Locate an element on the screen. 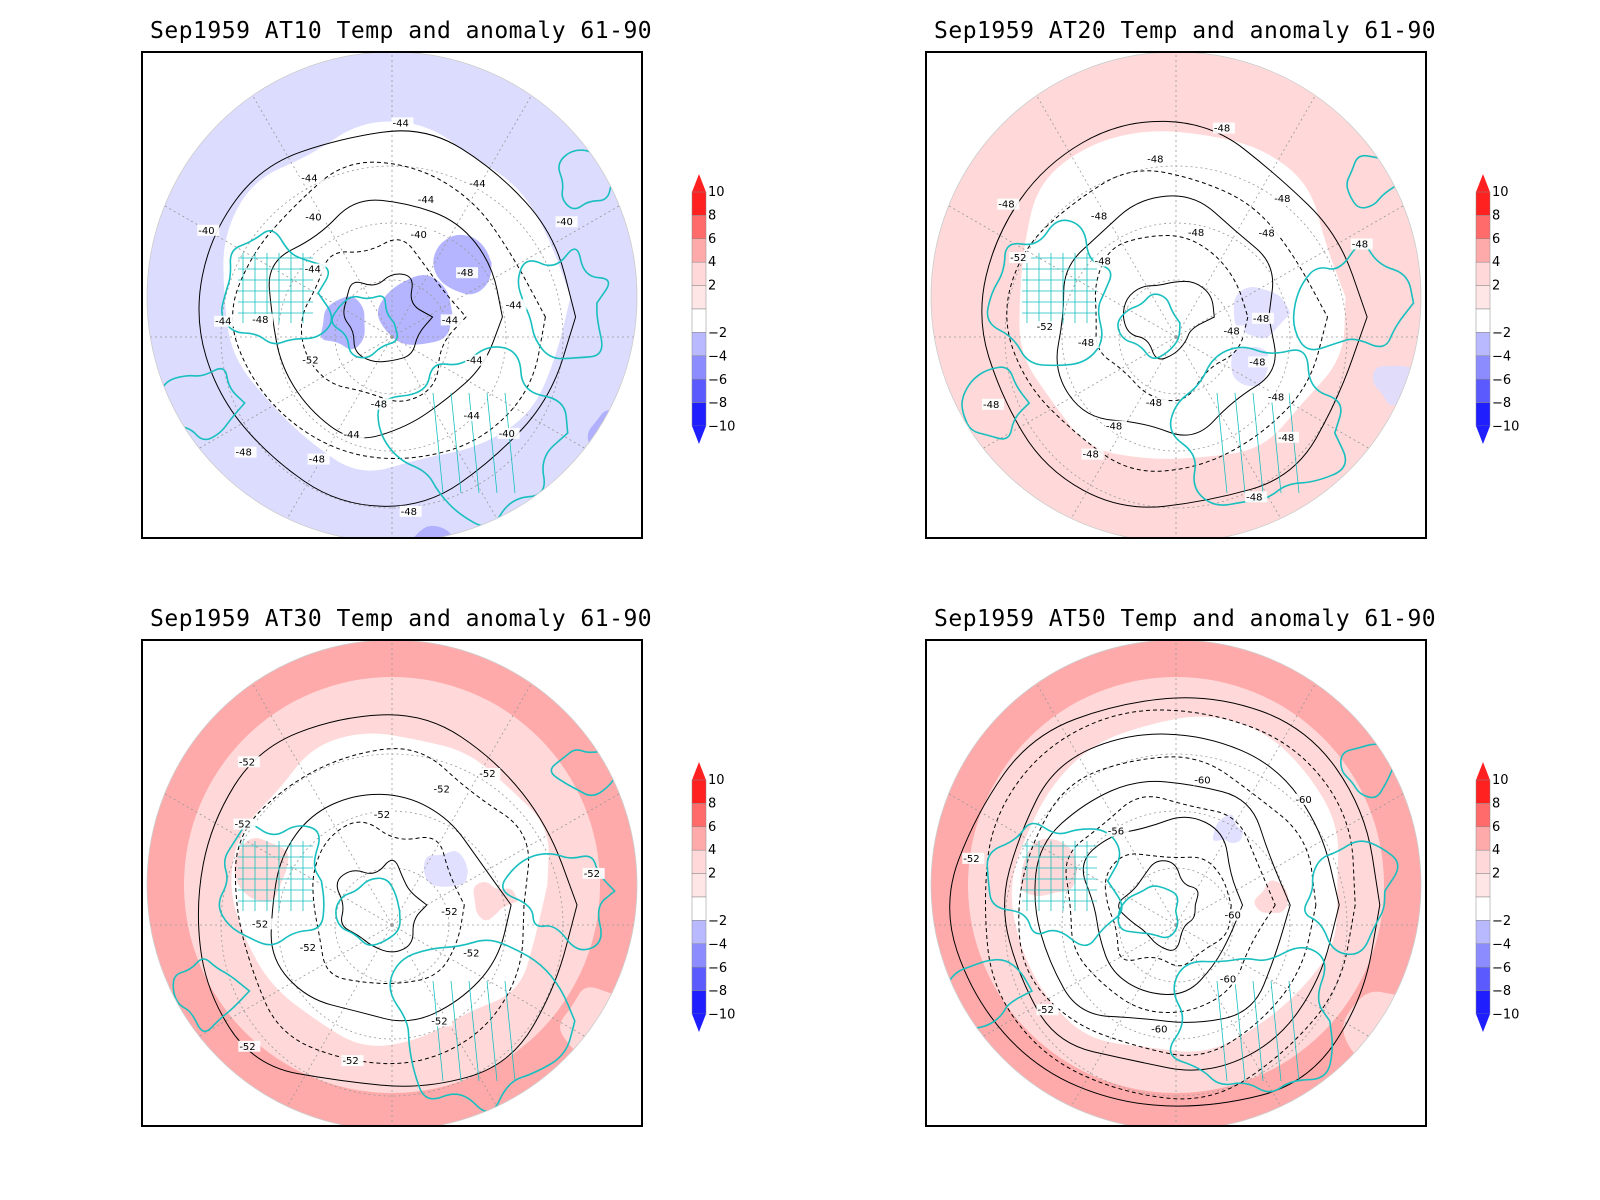 The height and width of the screenshot is (1200, 1600). contour-label: -56 is located at coordinates (1116, 832).